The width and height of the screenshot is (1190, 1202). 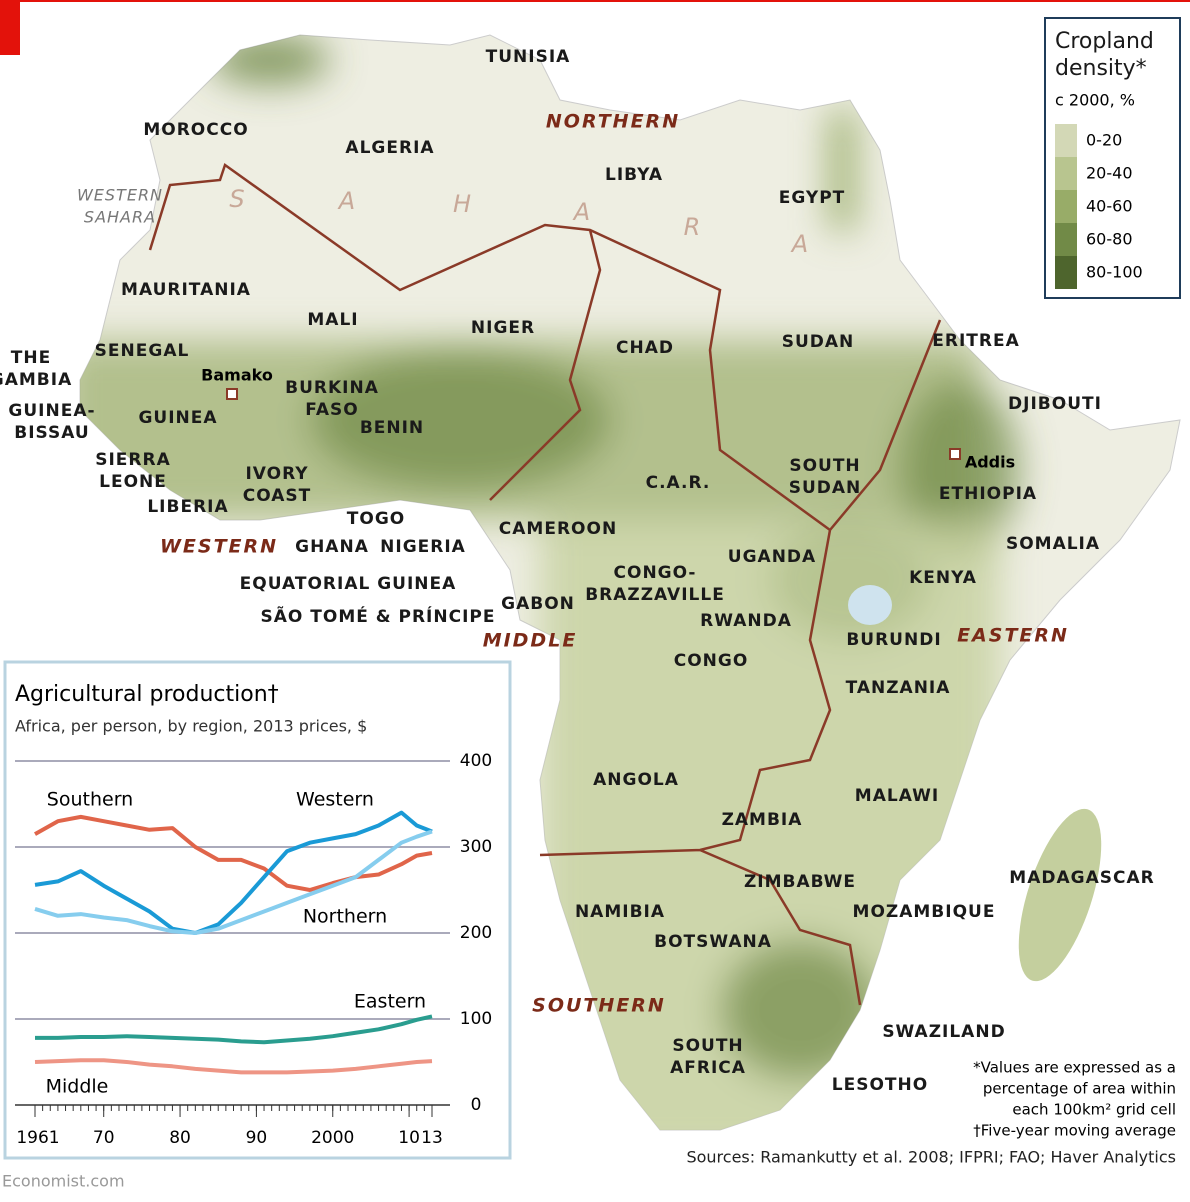 What do you see at coordinates (187, 507) in the screenshot?
I see `country-label: LIBERIA` at bounding box center [187, 507].